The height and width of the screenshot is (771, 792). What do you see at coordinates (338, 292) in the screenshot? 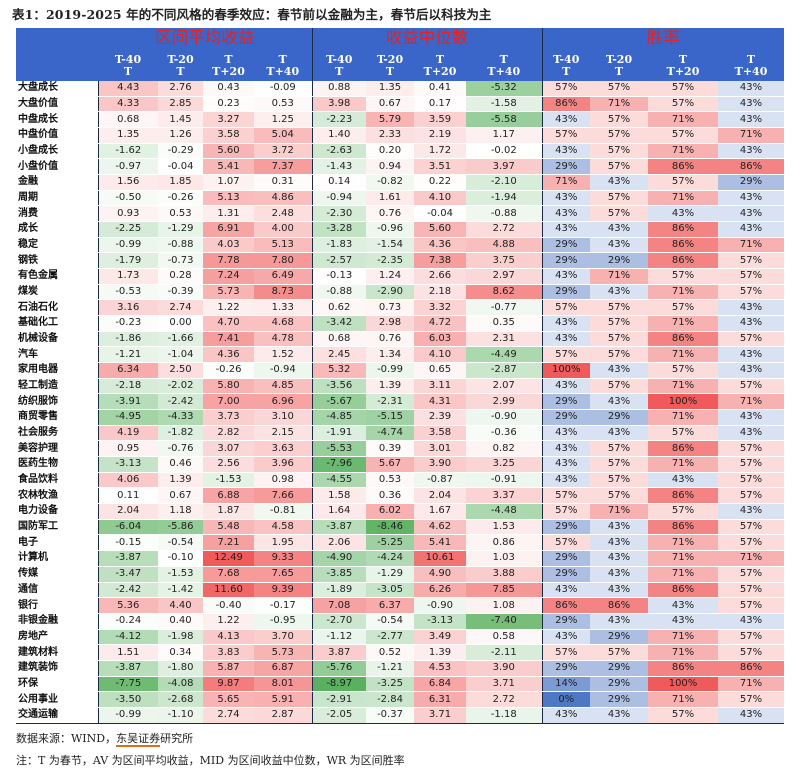
I see `median-return-cell: -0.88` at bounding box center [338, 292].